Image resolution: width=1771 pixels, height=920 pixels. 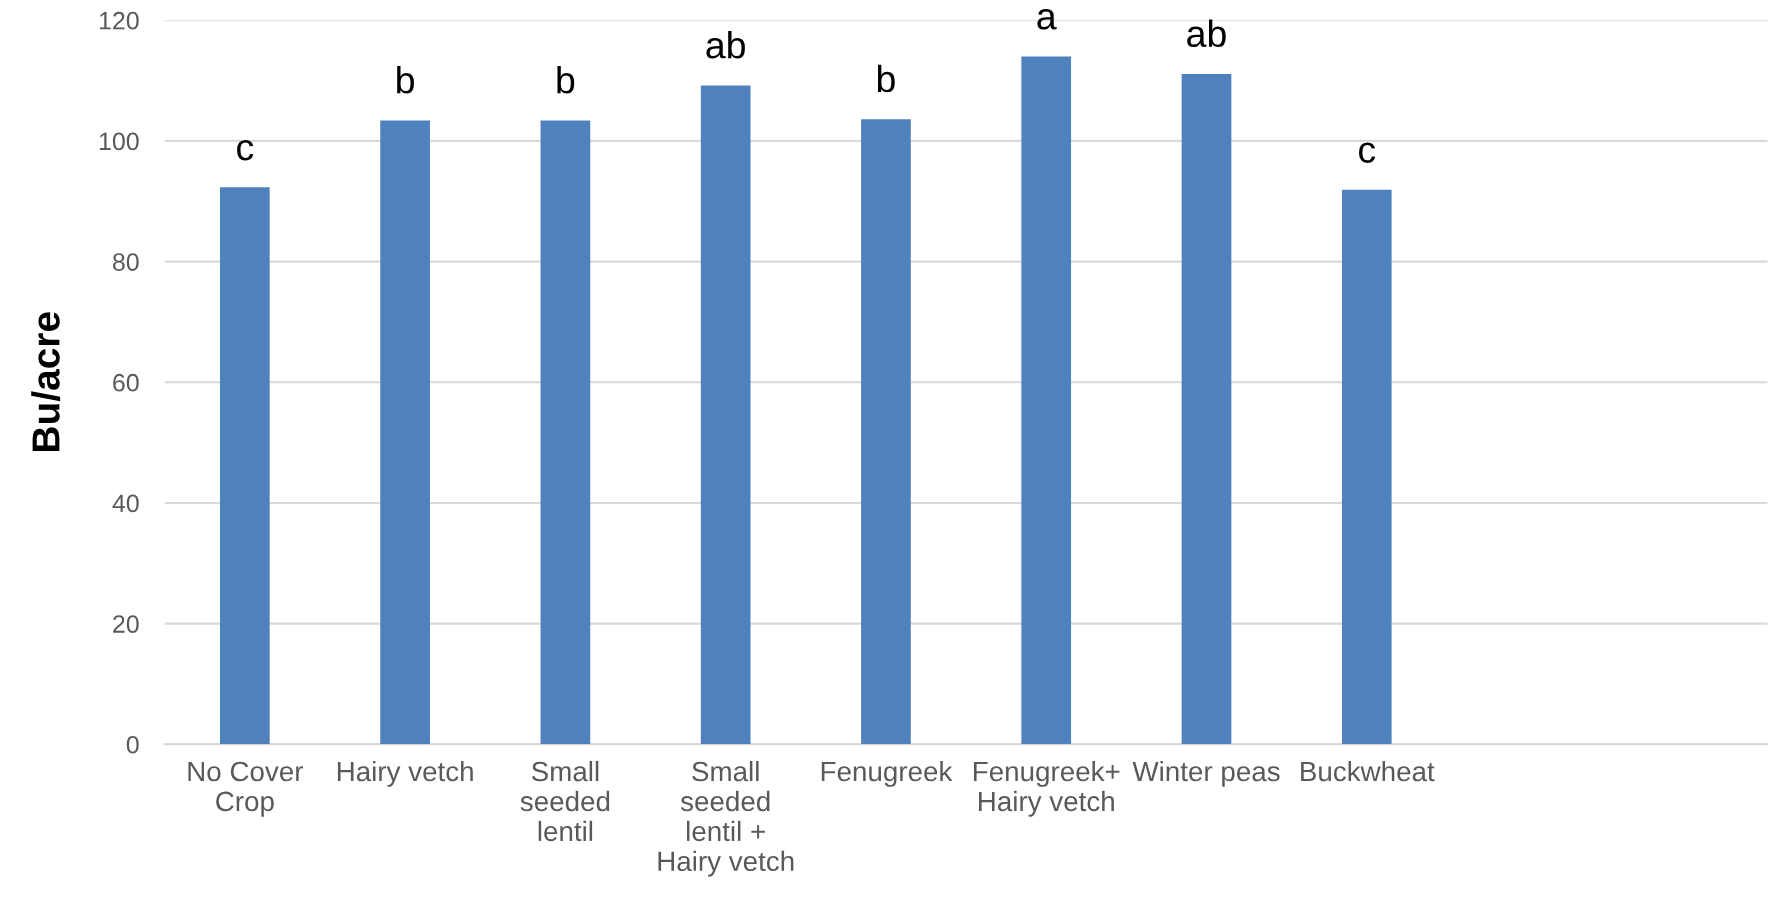 What do you see at coordinates (46, 381) in the screenshot?
I see `y-axis-title: Bu/acre` at bounding box center [46, 381].